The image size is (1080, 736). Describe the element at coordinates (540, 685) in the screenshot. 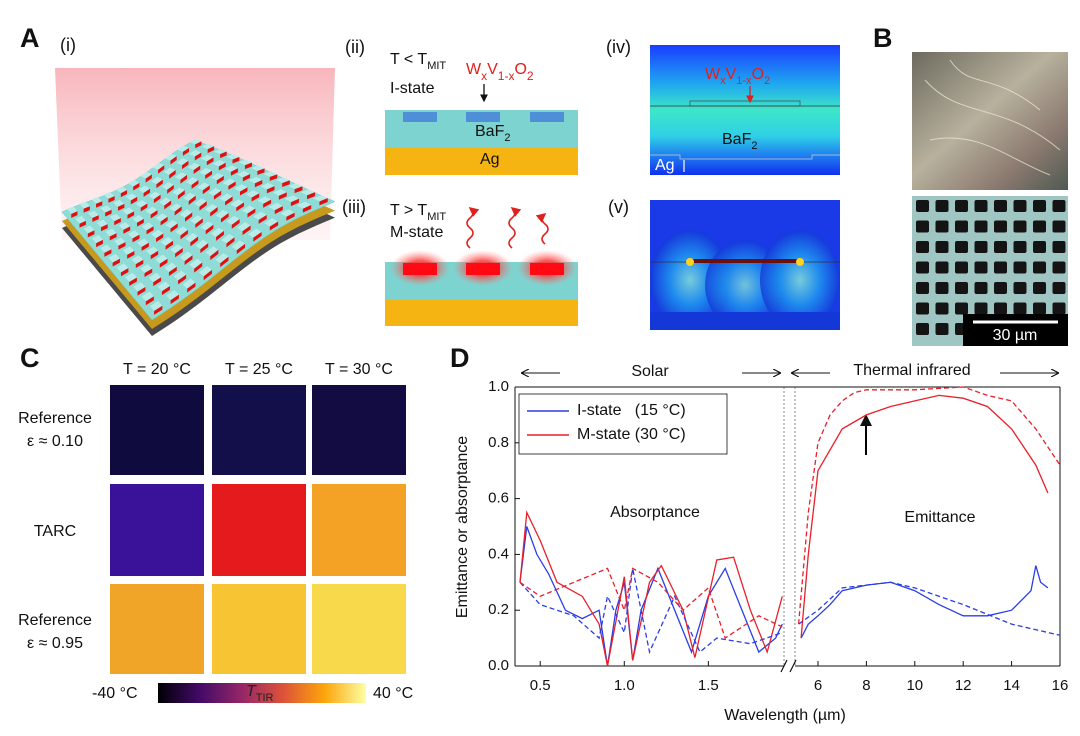

I see `x-tick-label: 0.5` at that location.